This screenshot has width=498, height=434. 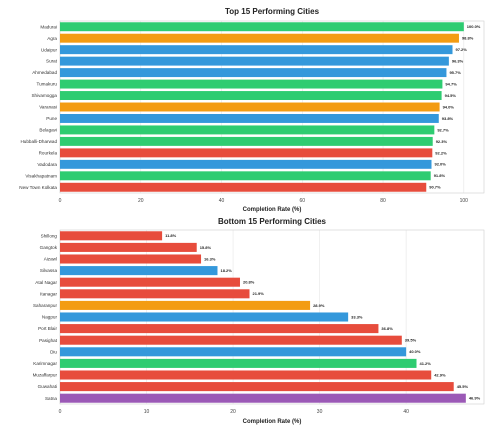 I want to click on data-label: 45.5%, so click(x=463, y=386).